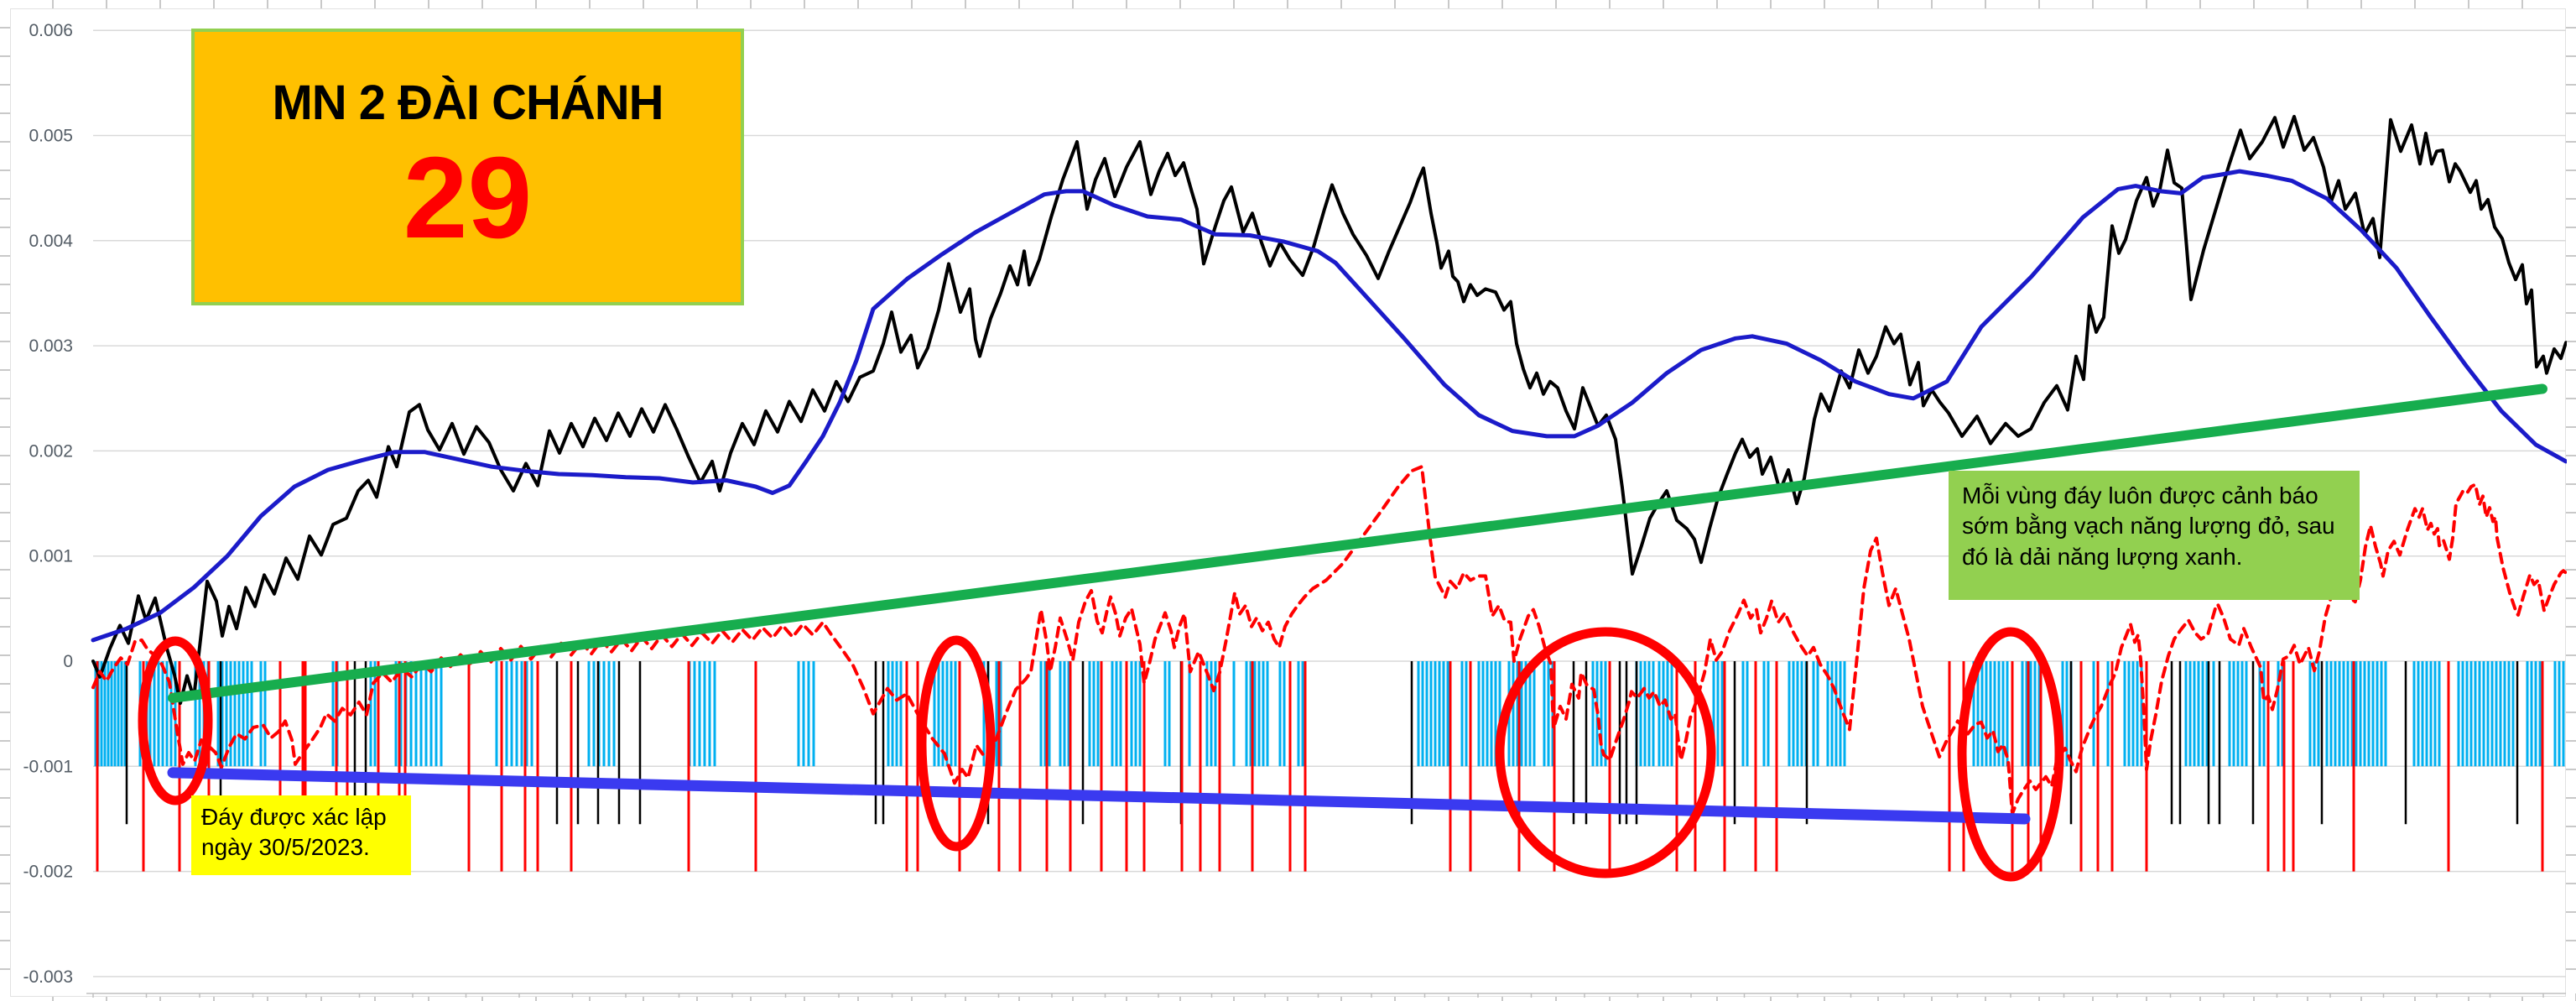 The image size is (2576, 1001). I want to click on y-axis-tick-label: 0.005, so click(51, 136).